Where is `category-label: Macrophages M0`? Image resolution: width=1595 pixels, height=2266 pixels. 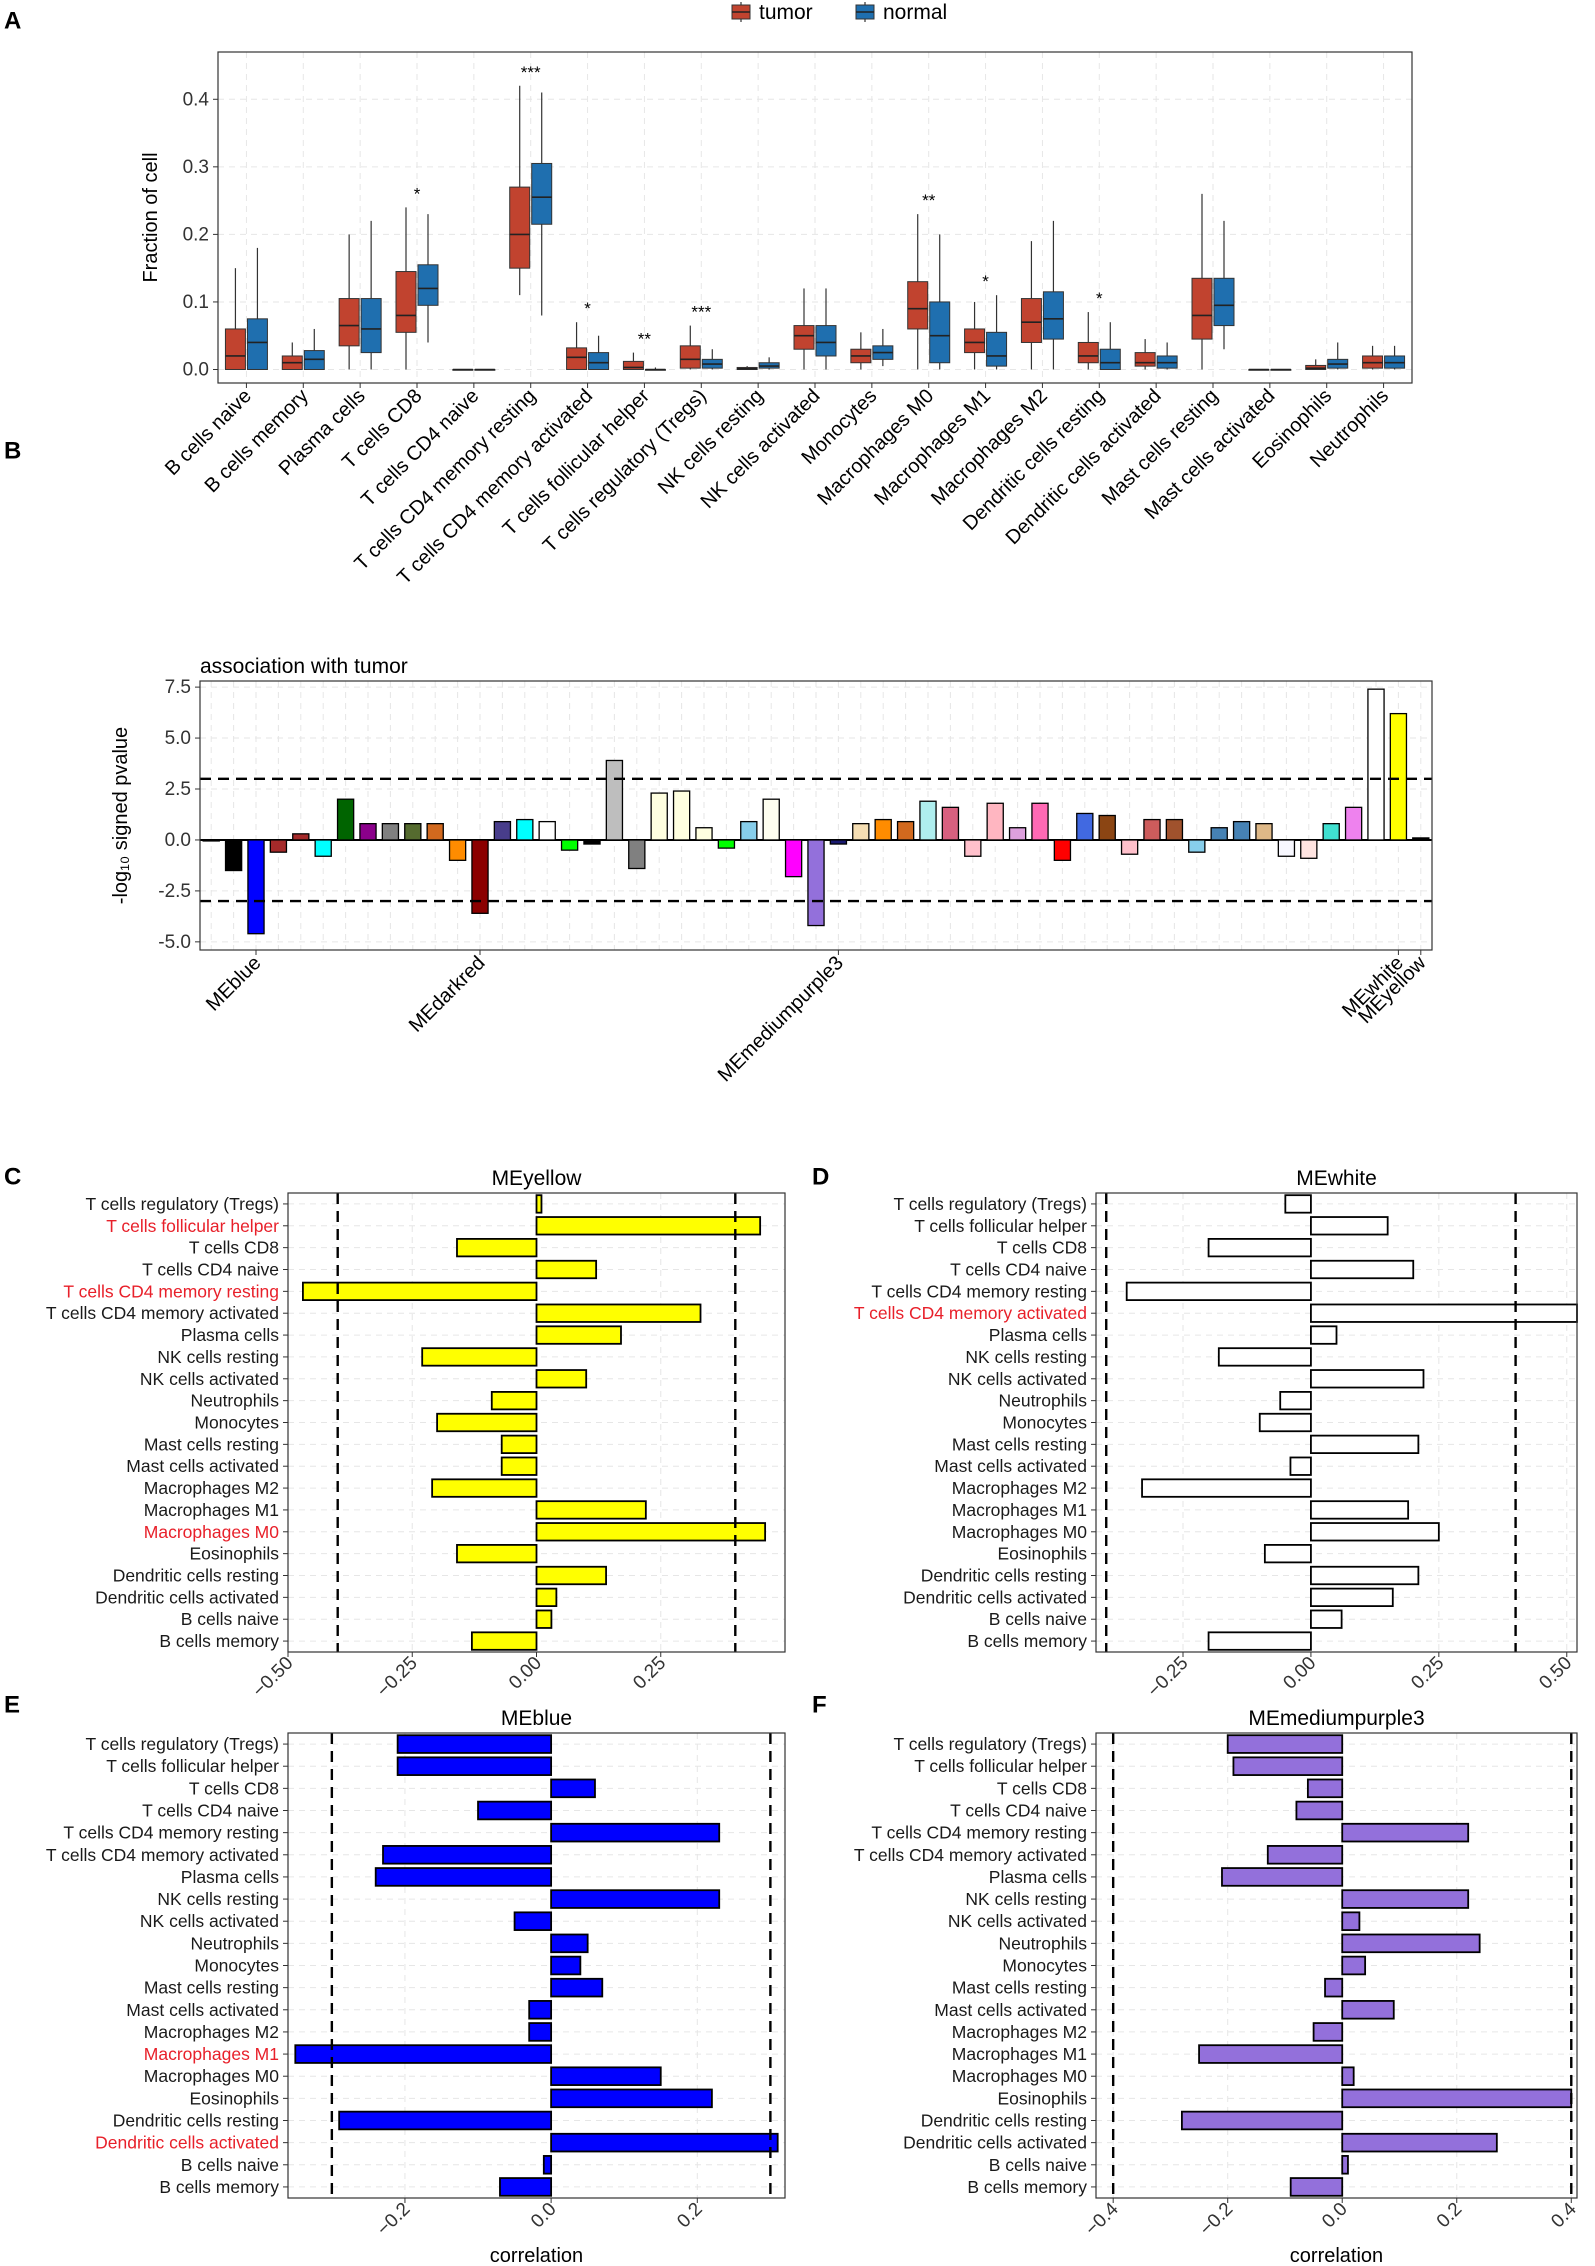 category-label: Macrophages M0 is located at coordinates (211, 2076).